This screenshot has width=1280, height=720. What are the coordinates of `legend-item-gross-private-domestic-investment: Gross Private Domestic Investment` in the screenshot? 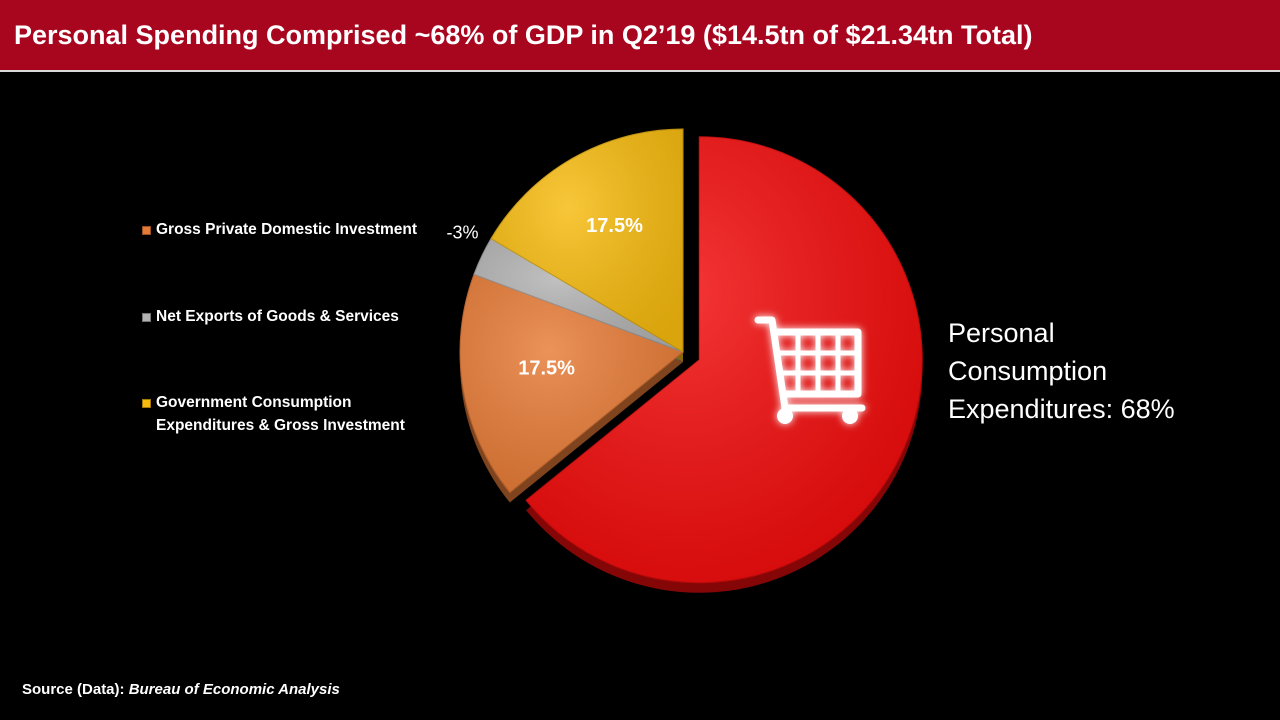 It's located at (279, 231).